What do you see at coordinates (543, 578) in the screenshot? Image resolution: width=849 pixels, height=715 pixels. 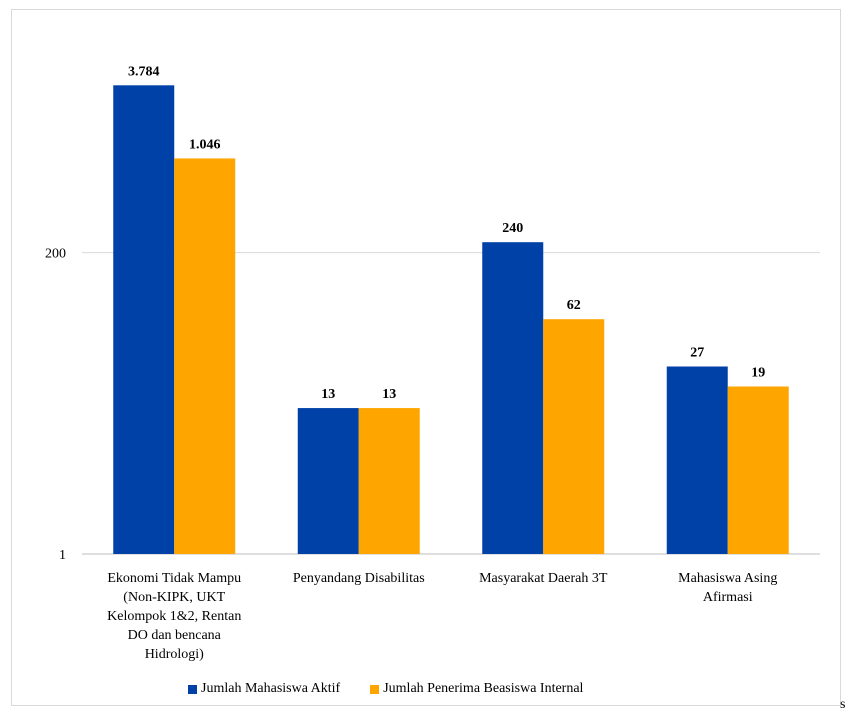 I see `x-category-label: Masyarakat Daerah 3T` at bounding box center [543, 578].